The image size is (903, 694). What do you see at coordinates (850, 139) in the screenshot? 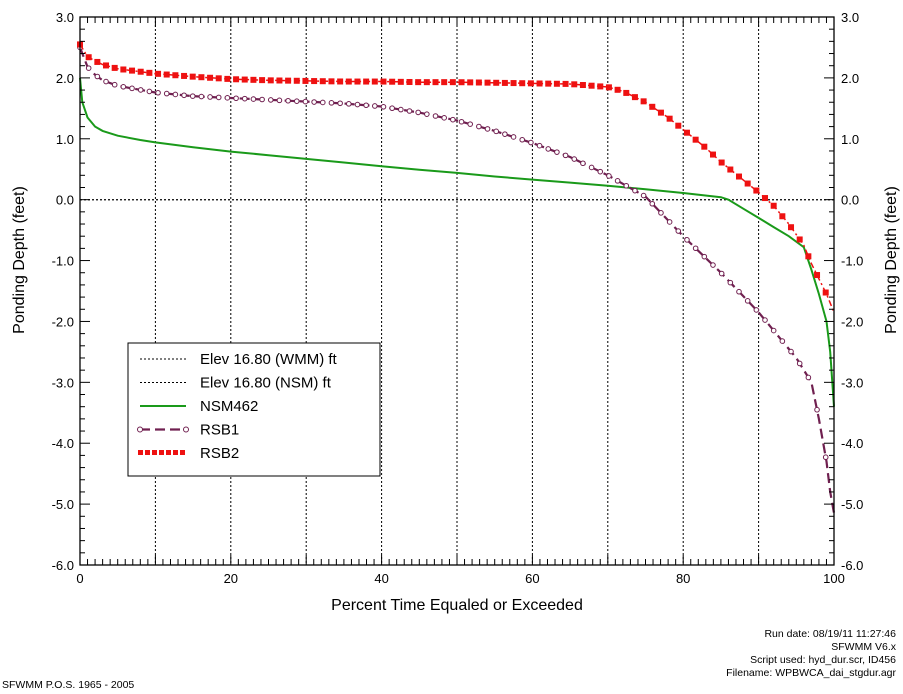
I see `y-tick-label-right: 1.0` at bounding box center [850, 139].